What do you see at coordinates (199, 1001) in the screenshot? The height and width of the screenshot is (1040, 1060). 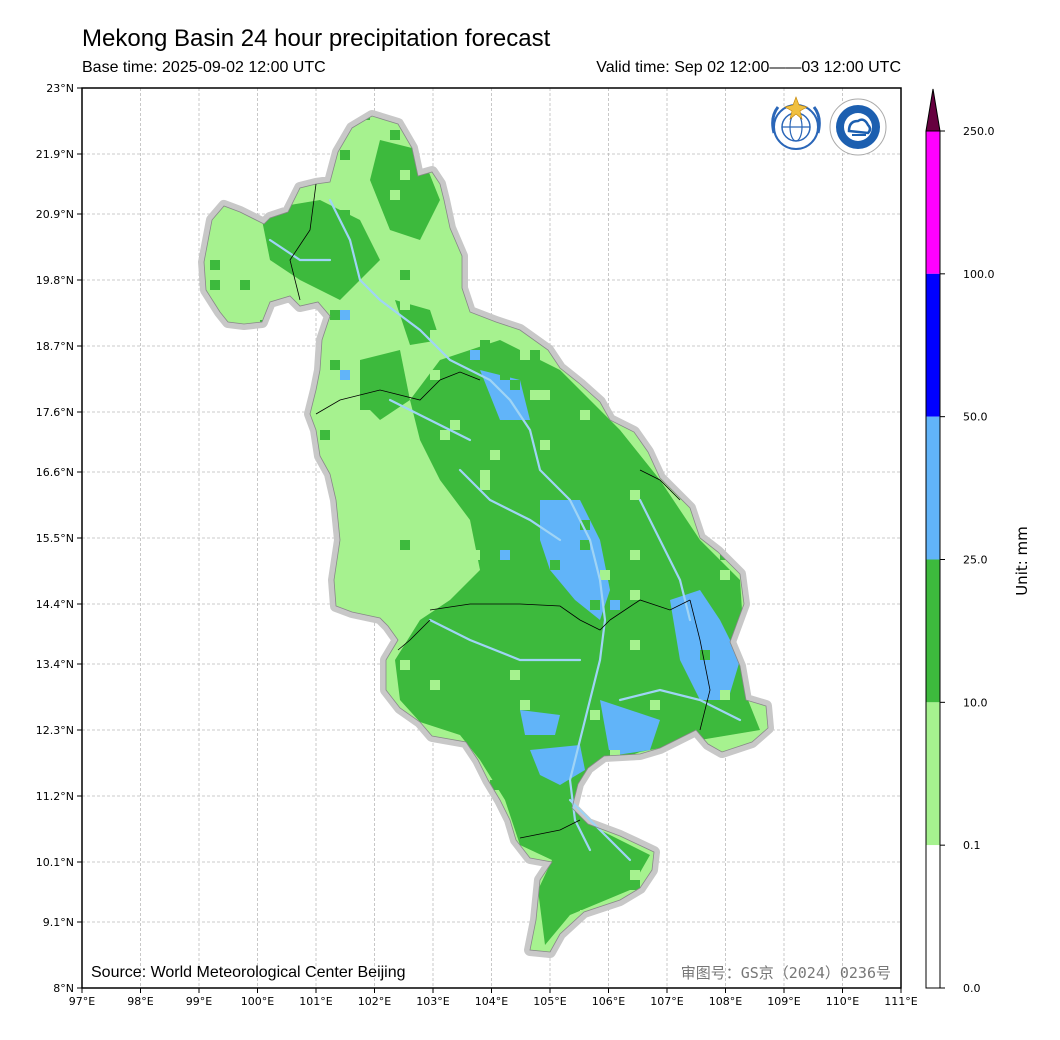 I see `lon-tick-label: 99°E` at bounding box center [199, 1001].